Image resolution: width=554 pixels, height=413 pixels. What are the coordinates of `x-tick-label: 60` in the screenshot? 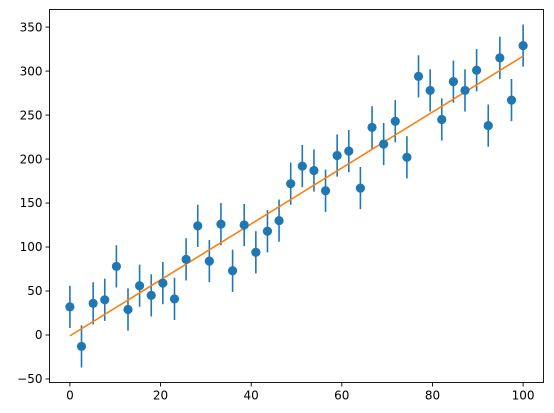 It's located at (341, 396).